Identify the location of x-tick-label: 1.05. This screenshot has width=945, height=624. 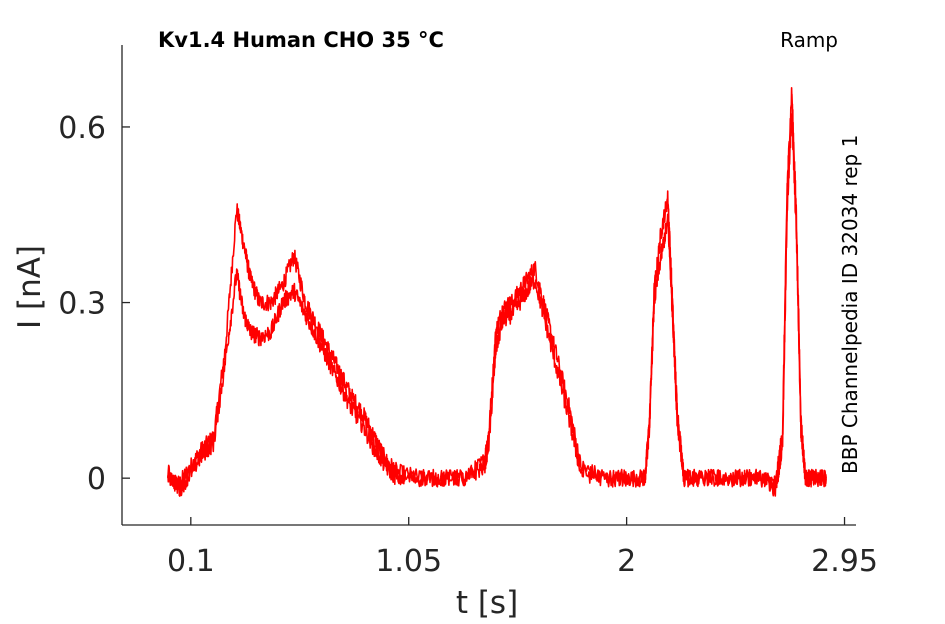
(408, 561).